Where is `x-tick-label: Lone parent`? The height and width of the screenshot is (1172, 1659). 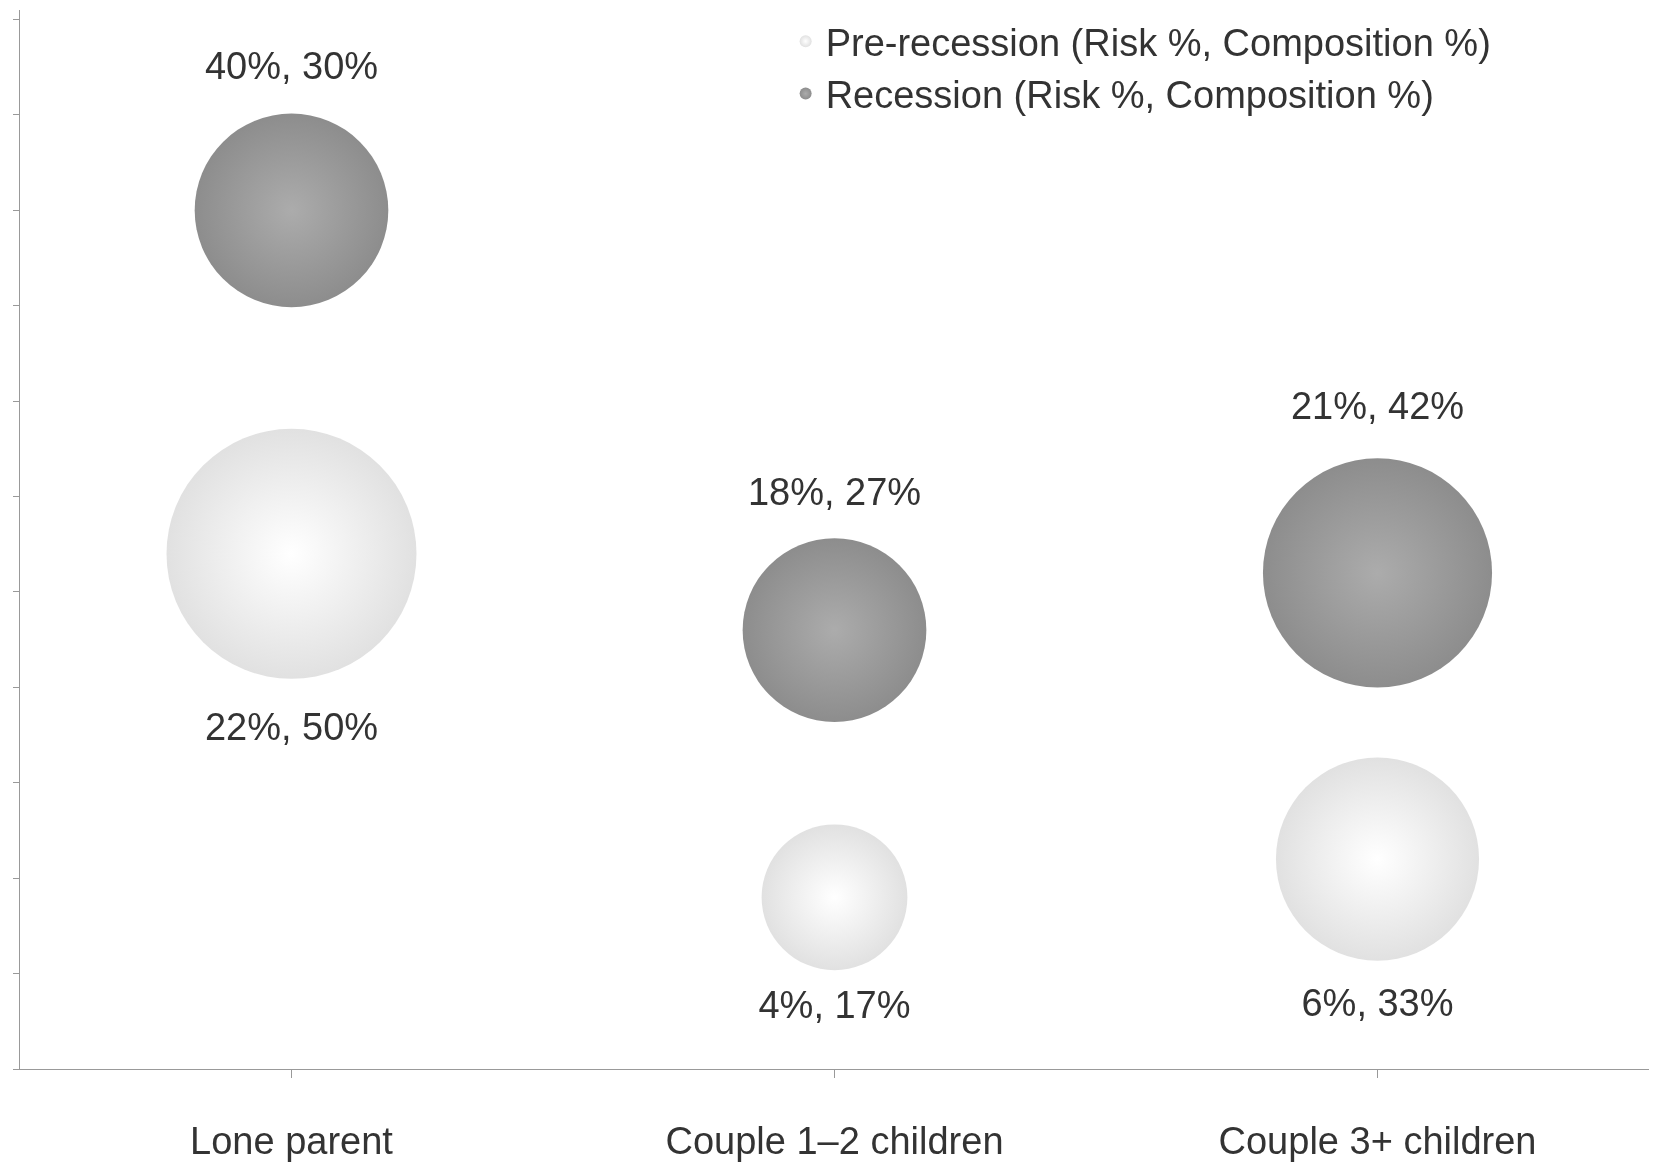 x-tick-label: Lone parent is located at coordinates (292, 1140).